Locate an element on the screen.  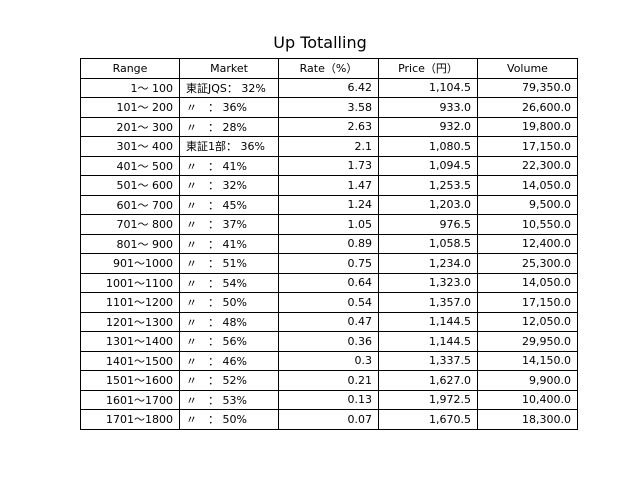
column-header-range: Range is located at coordinates (130, 68).